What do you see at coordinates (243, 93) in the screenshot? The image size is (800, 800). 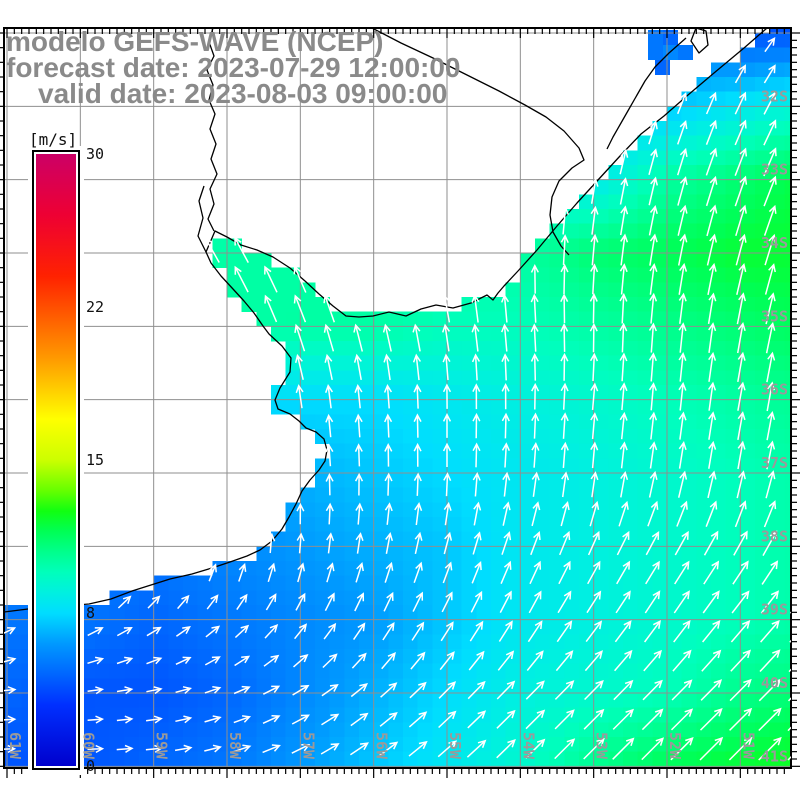 I see `valid-date-title: valid date: 2023-08-03 09:00:00` at bounding box center [243, 93].